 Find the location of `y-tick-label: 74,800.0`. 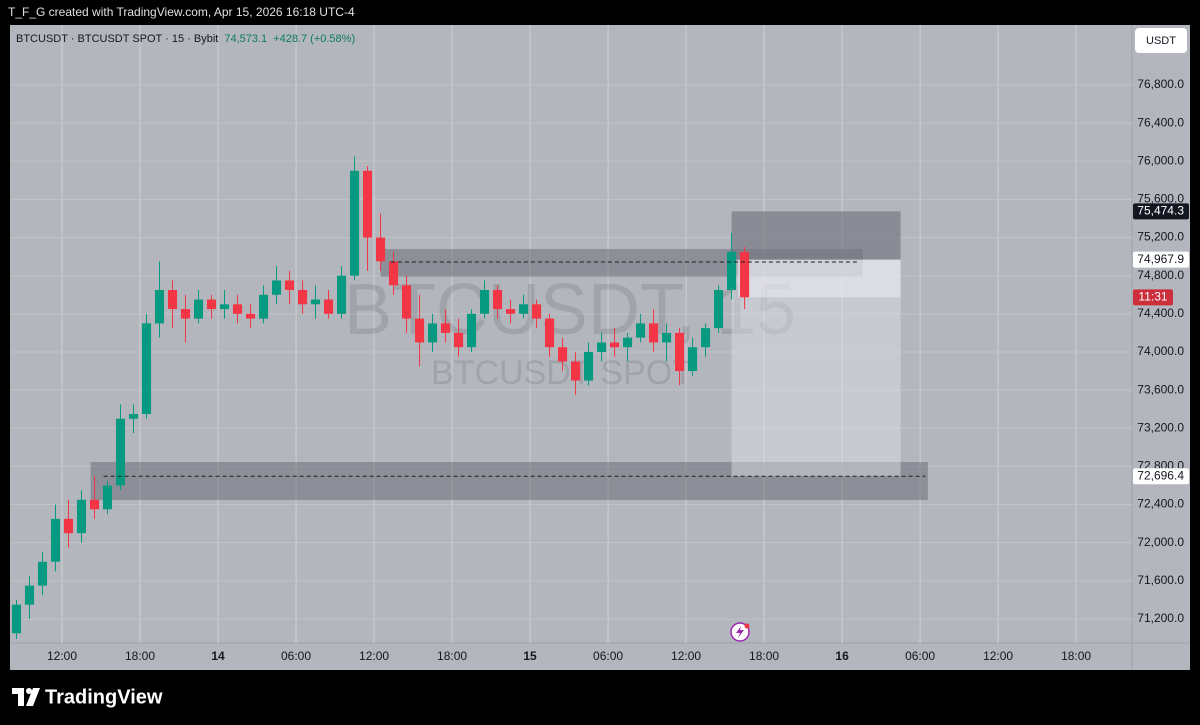

y-tick-label: 74,800.0 is located at coordinates (1160, 275).